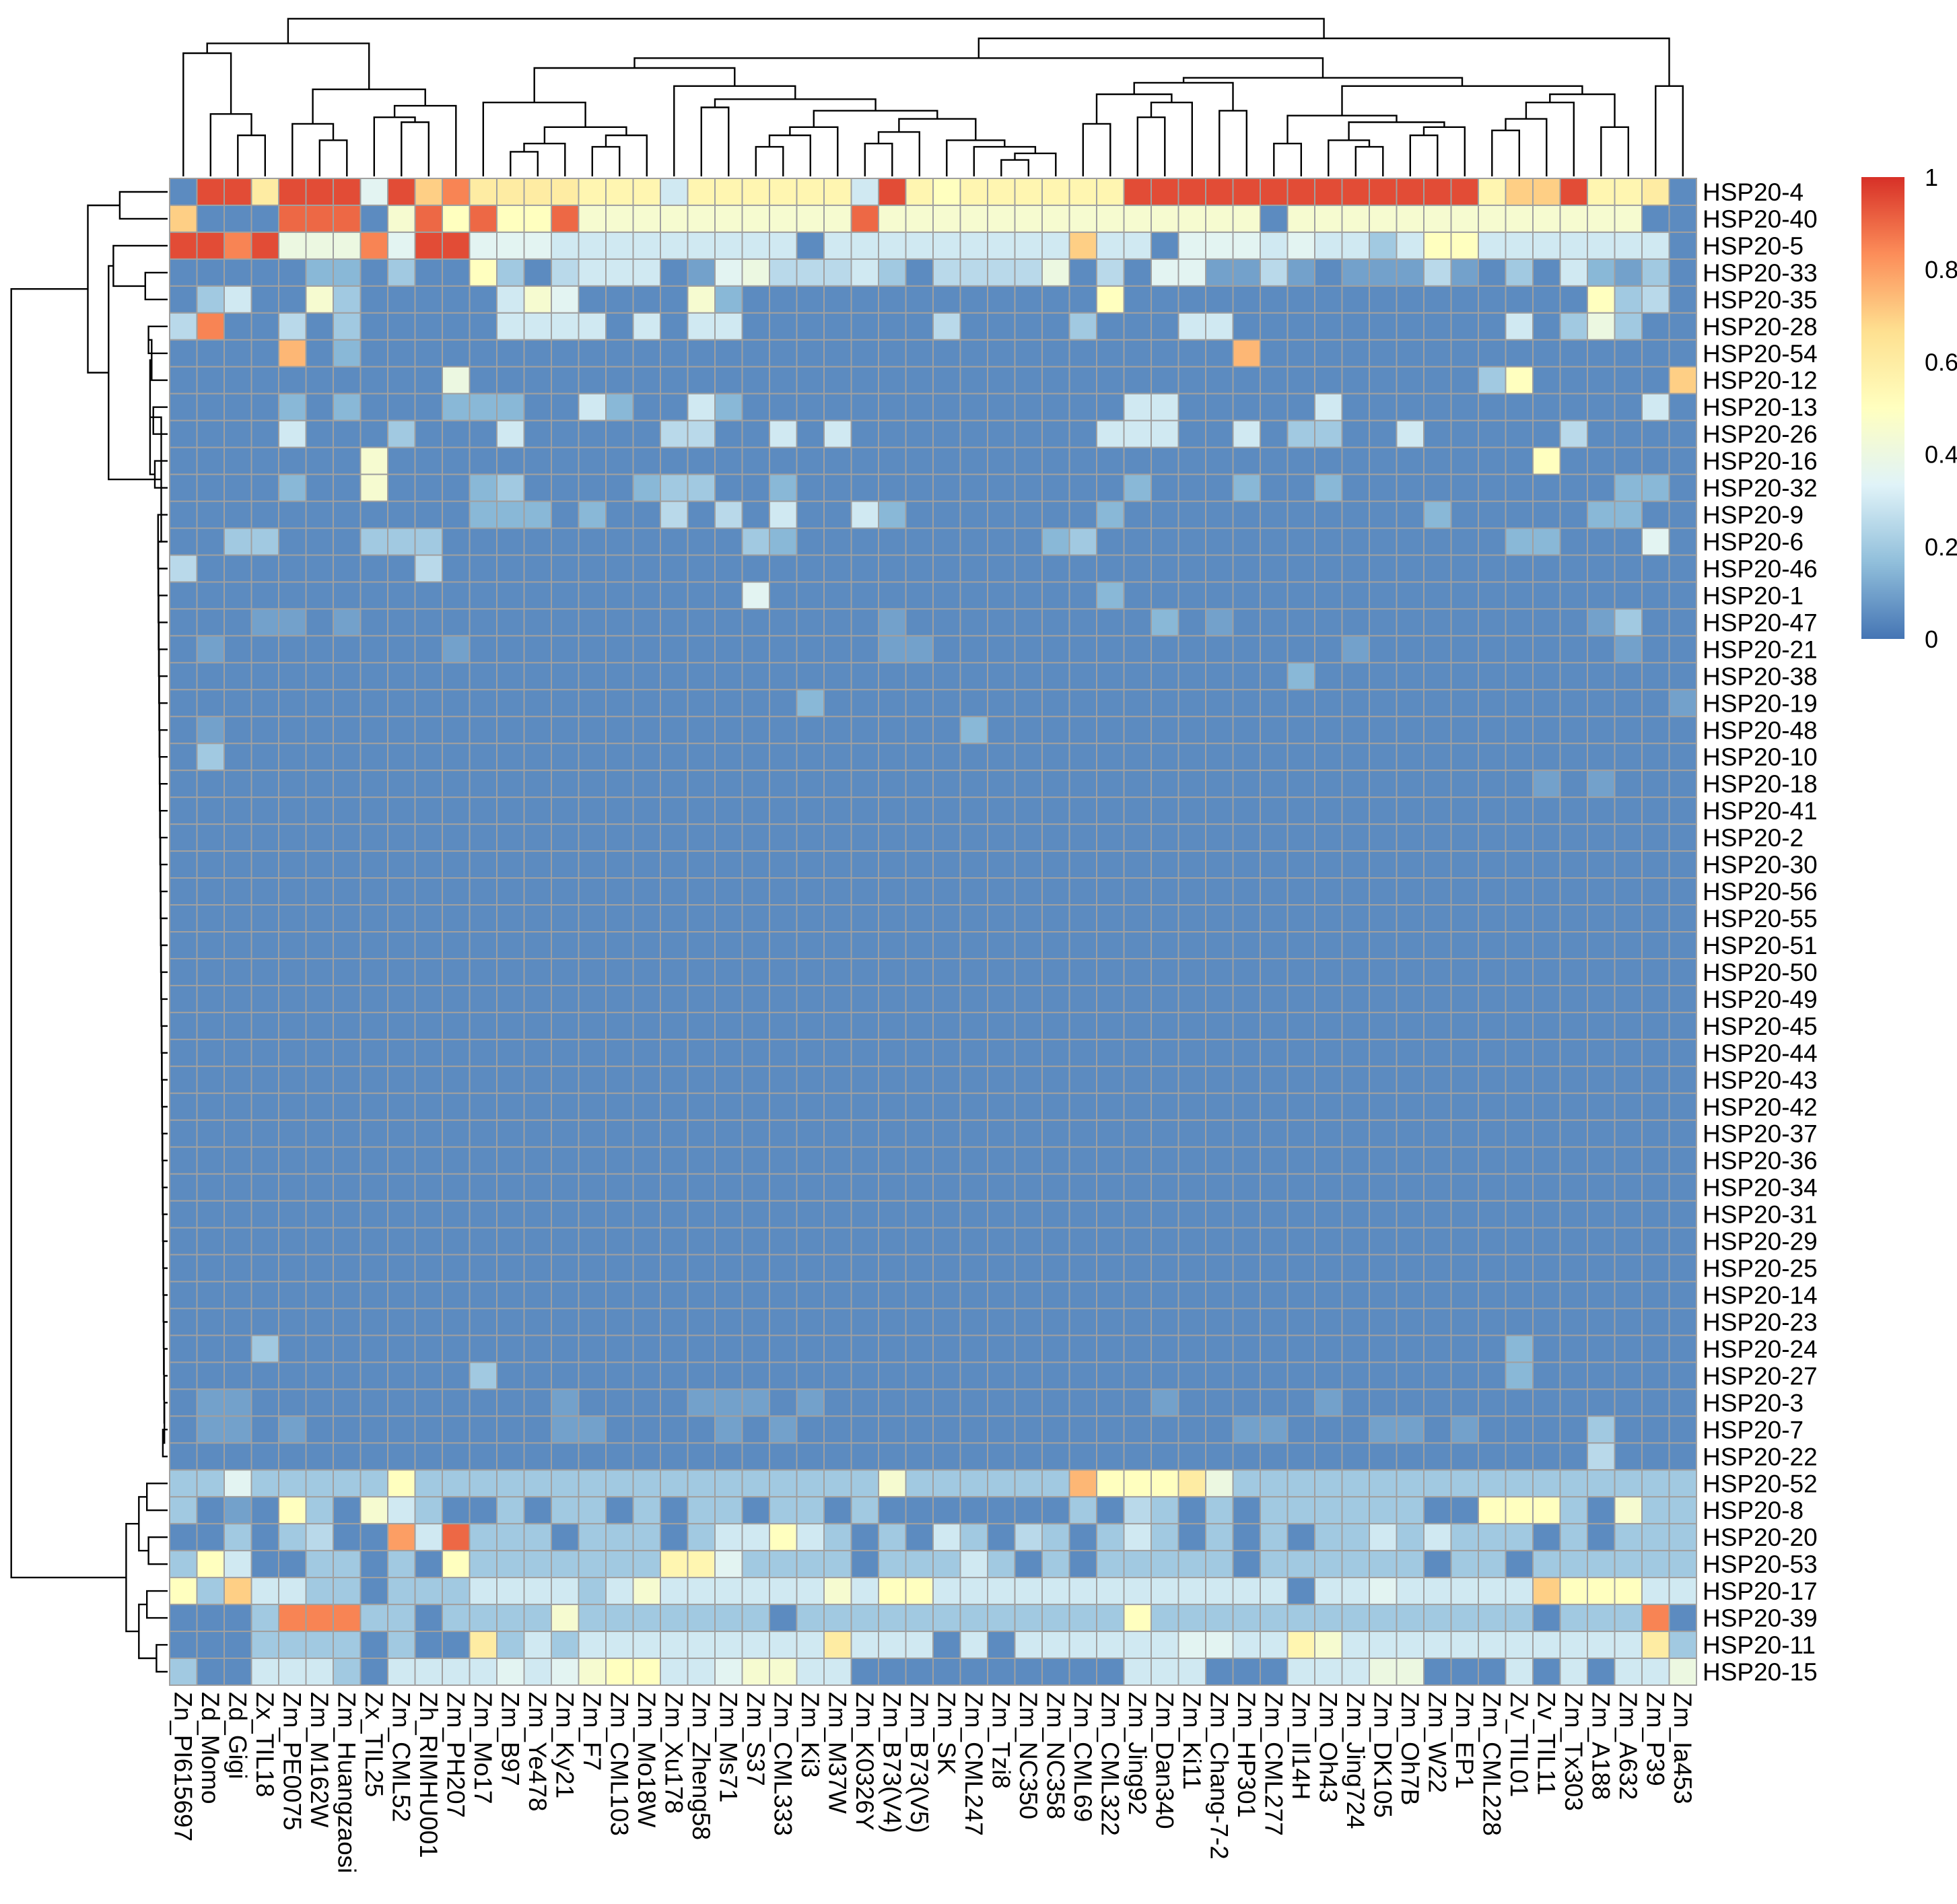  What do you see at coordinates (790, 155) in the screenshot?
I see `column-dendrogram-branch` at bounding box center [790, 155].